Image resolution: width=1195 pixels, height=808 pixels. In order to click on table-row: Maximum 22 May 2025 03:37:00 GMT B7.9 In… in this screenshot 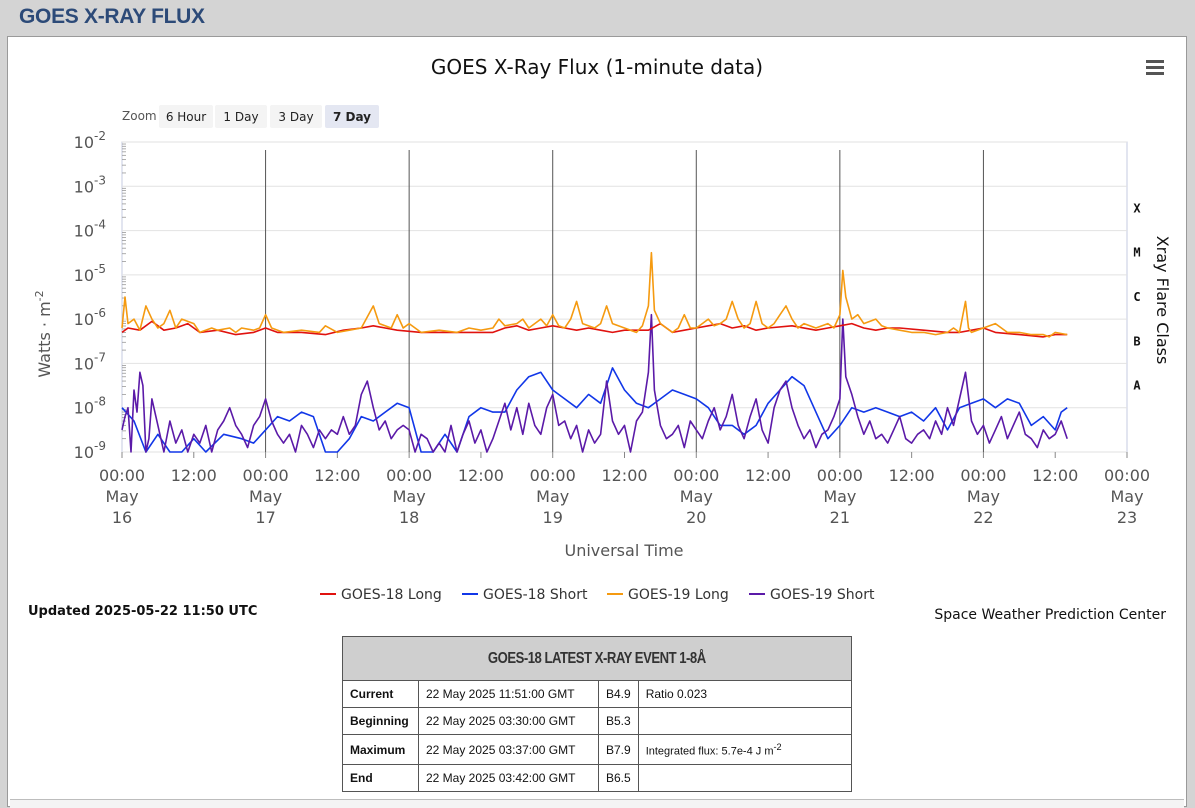, I will do `click(597, 749)`.